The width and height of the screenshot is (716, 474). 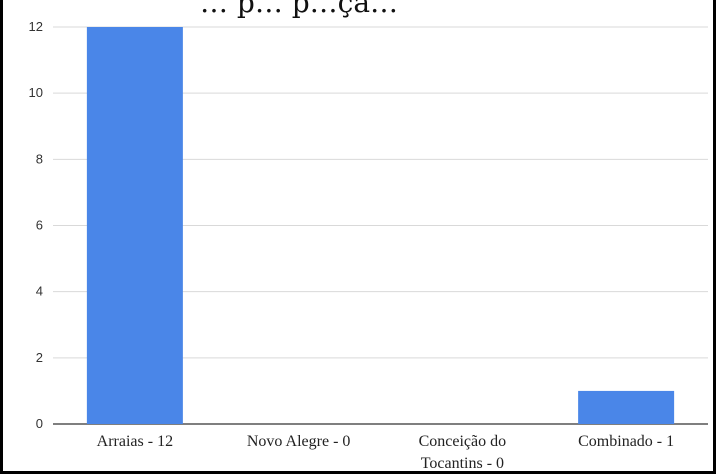 I want to click on x-tick-label: Arraias - 12, so click(x=135, y=441).